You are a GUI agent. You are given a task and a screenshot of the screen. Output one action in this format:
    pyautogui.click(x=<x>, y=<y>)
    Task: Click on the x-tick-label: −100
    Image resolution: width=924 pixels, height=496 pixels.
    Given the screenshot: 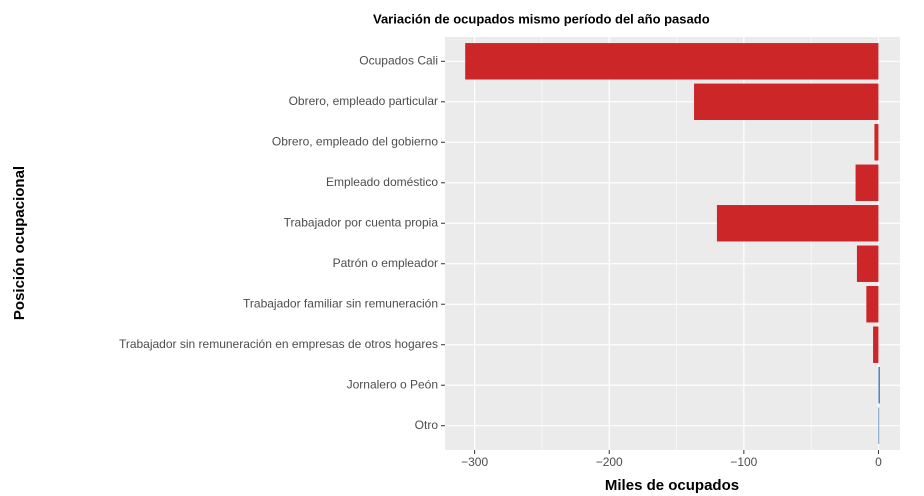 What is the action you would take?
    pyautogui.click(x=743, y=462)
    